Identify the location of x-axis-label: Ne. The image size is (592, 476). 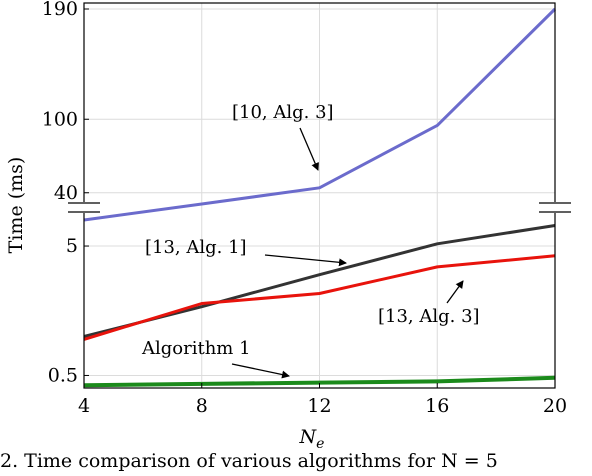
(312, 438).